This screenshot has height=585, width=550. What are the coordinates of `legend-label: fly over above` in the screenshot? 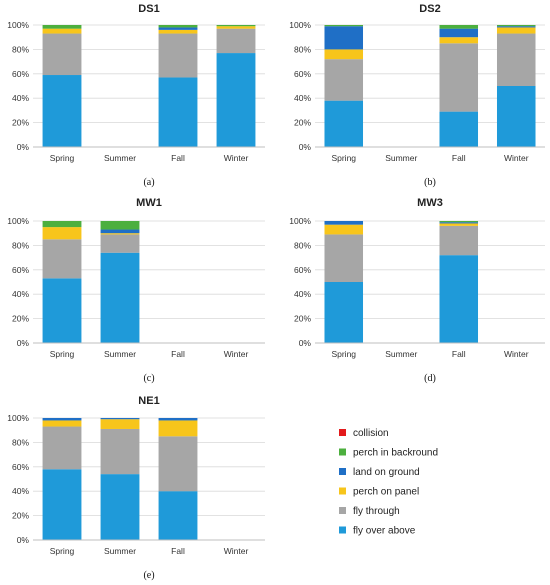 It's located at (384, 531).